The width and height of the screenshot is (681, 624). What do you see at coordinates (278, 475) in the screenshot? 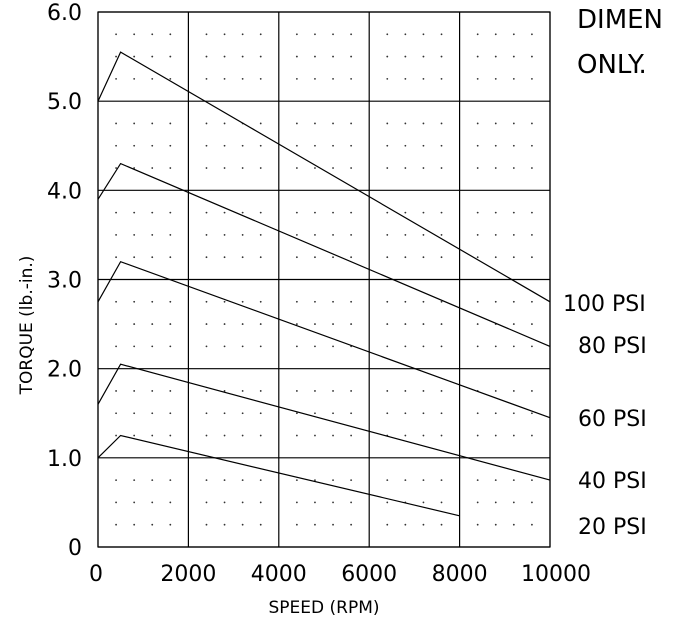
I see `series-line-20-psi` at bounding box center [278, 475].